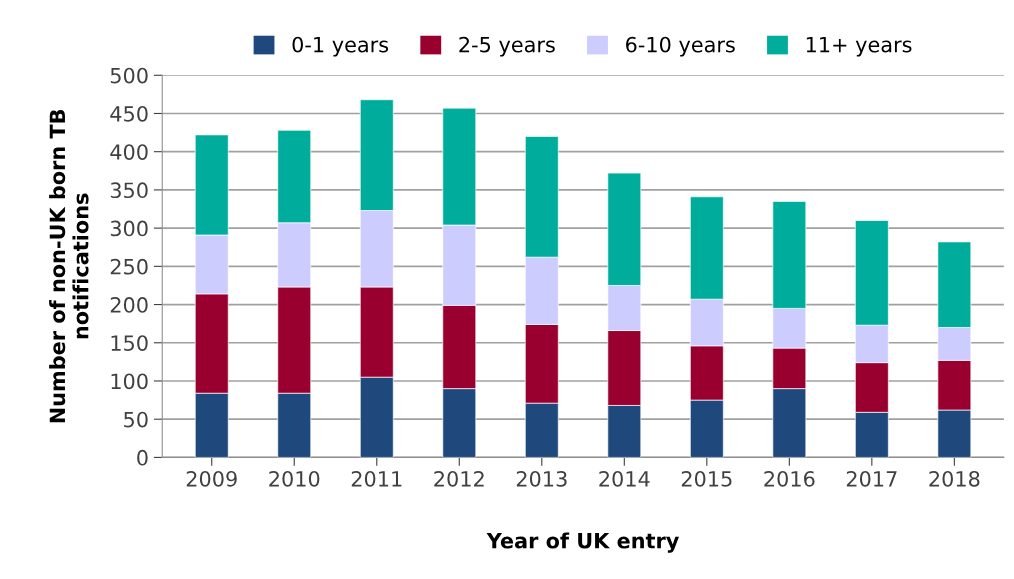 The height and width of the screenshot is (579, 1014). Describe the element at coordinates (136, 419) in the screenshot. I see `y-tick-label: 50` at that location.